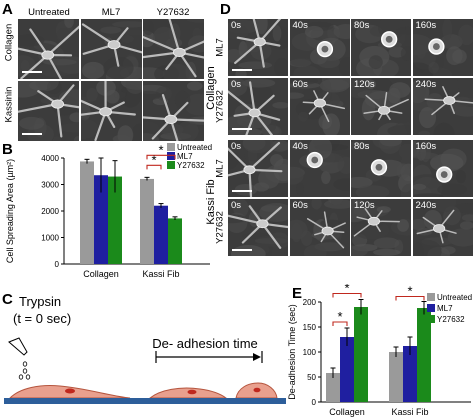  Describe the element at coordinates (9, 42) in the screenshot. I see `panel-a-row-collagen: Collagen` at that location.